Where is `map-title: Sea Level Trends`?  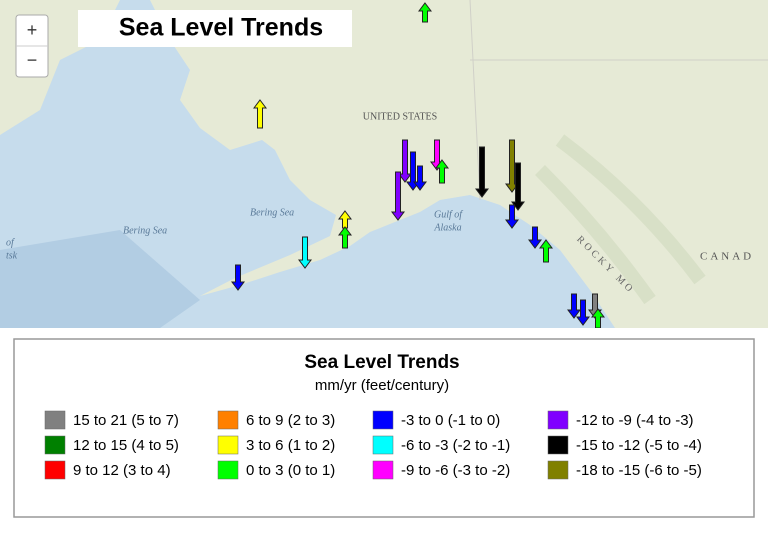
map-title: Sea Level Trends is located at coordinates (221, 28).